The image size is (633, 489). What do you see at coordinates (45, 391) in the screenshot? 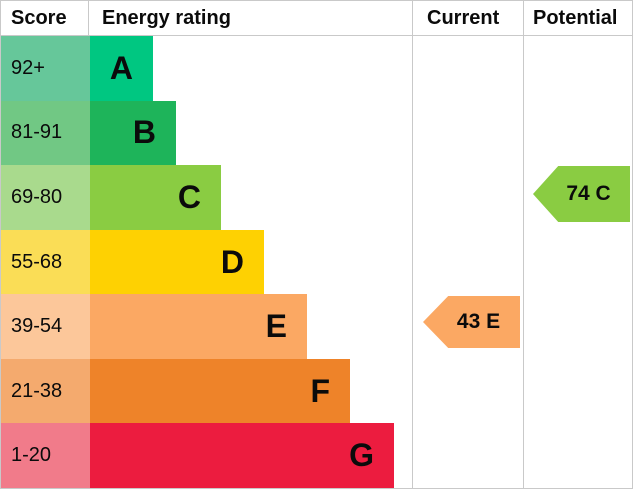
I see `score-range-f: 21-38` at bounding box center [45, 391].